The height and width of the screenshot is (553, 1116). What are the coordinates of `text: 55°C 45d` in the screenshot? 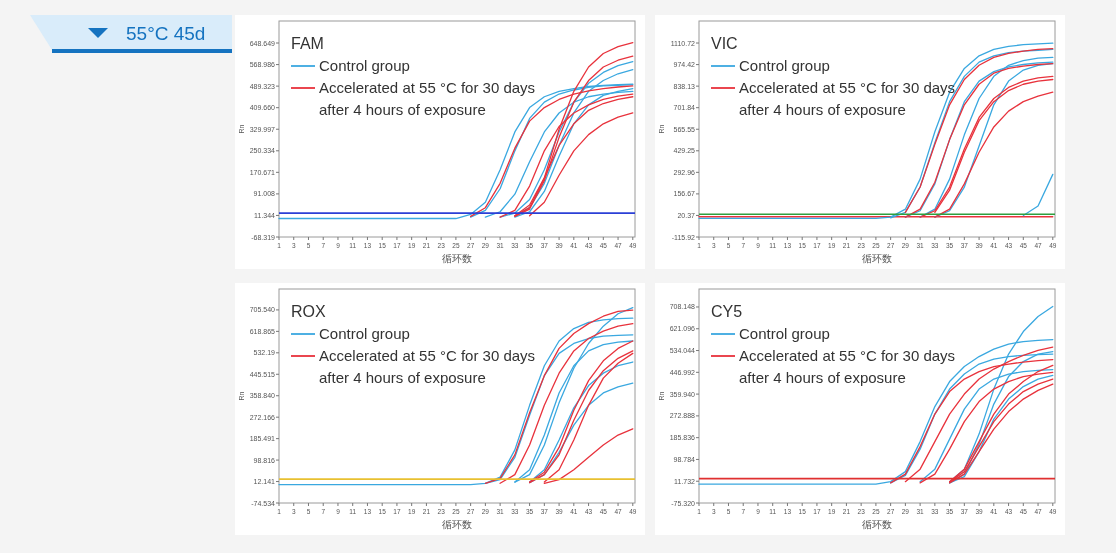 It's located at (166, 33).